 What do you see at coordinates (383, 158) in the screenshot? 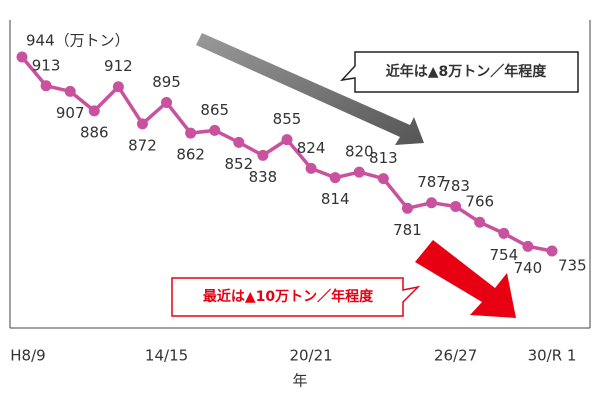
I see `data-label: 813` at bounding box center [383, 158].